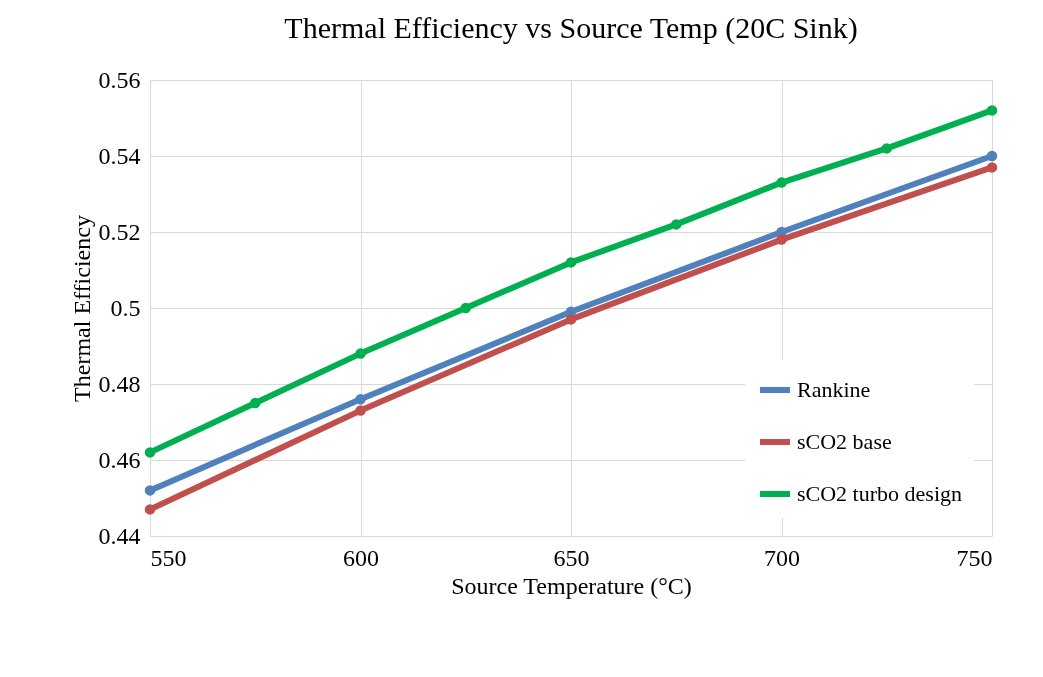 This screenshot has height=677, width=1043. What do you see at coordinates (119, 535) in the screenshot?
I see `y-tick-label: 0.44` at bounding box center [119, 535].